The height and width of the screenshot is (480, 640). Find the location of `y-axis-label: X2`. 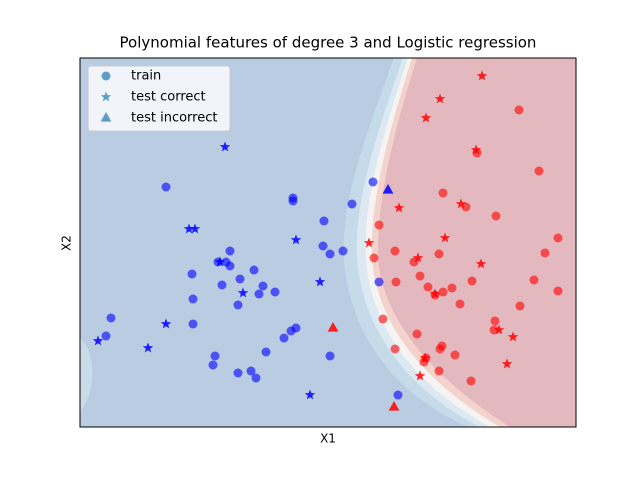

y-axis-label: X2 is located at coordinates (67, 243).